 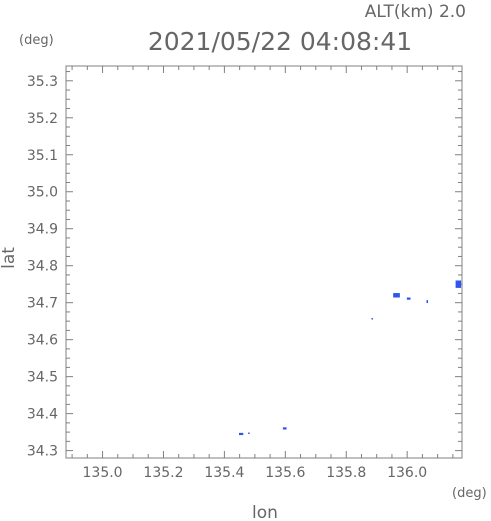 What do you see at coordinates (42, 452) in the screenshot?
I see `y-tick-label: 34.3` at bounding box center [42, 452].